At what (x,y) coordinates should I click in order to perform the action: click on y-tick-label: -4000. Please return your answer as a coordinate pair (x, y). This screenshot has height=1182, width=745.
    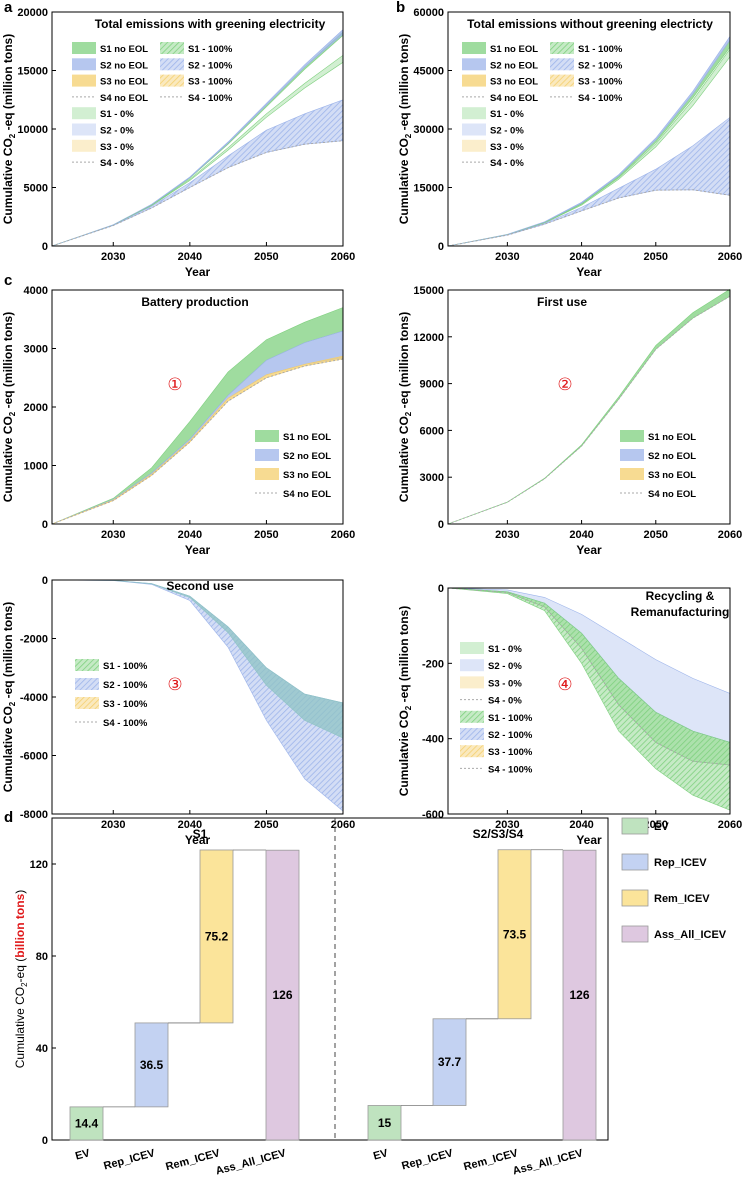
    Looking at the image, I should click on (34, 698).